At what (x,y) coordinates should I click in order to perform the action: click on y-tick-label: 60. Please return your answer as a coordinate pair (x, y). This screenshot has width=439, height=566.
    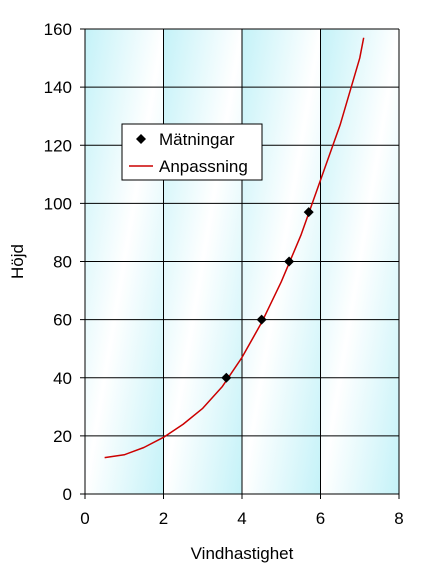
    Looking at the image, I should click on (62, 320).